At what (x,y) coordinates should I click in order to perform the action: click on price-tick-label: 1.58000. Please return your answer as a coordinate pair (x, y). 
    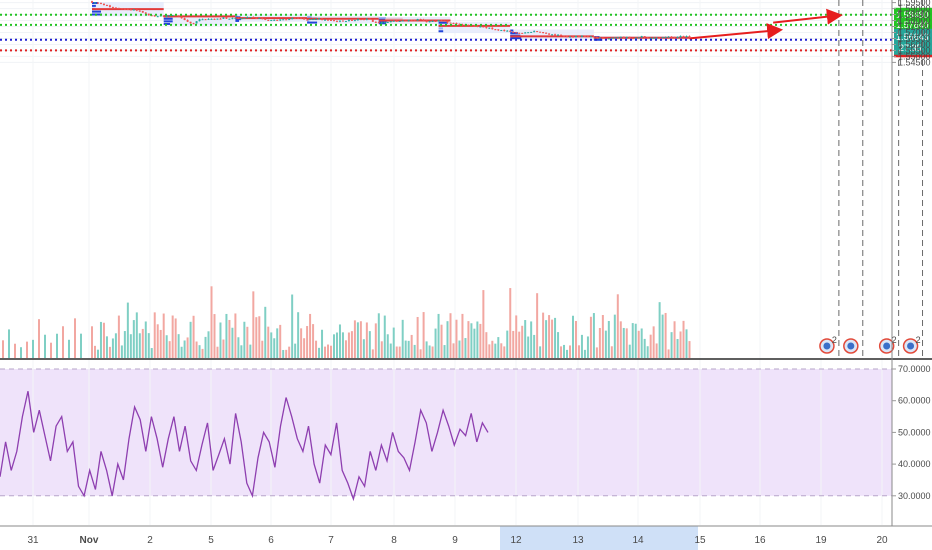
    Looking at the image, I should click on (914, 21).